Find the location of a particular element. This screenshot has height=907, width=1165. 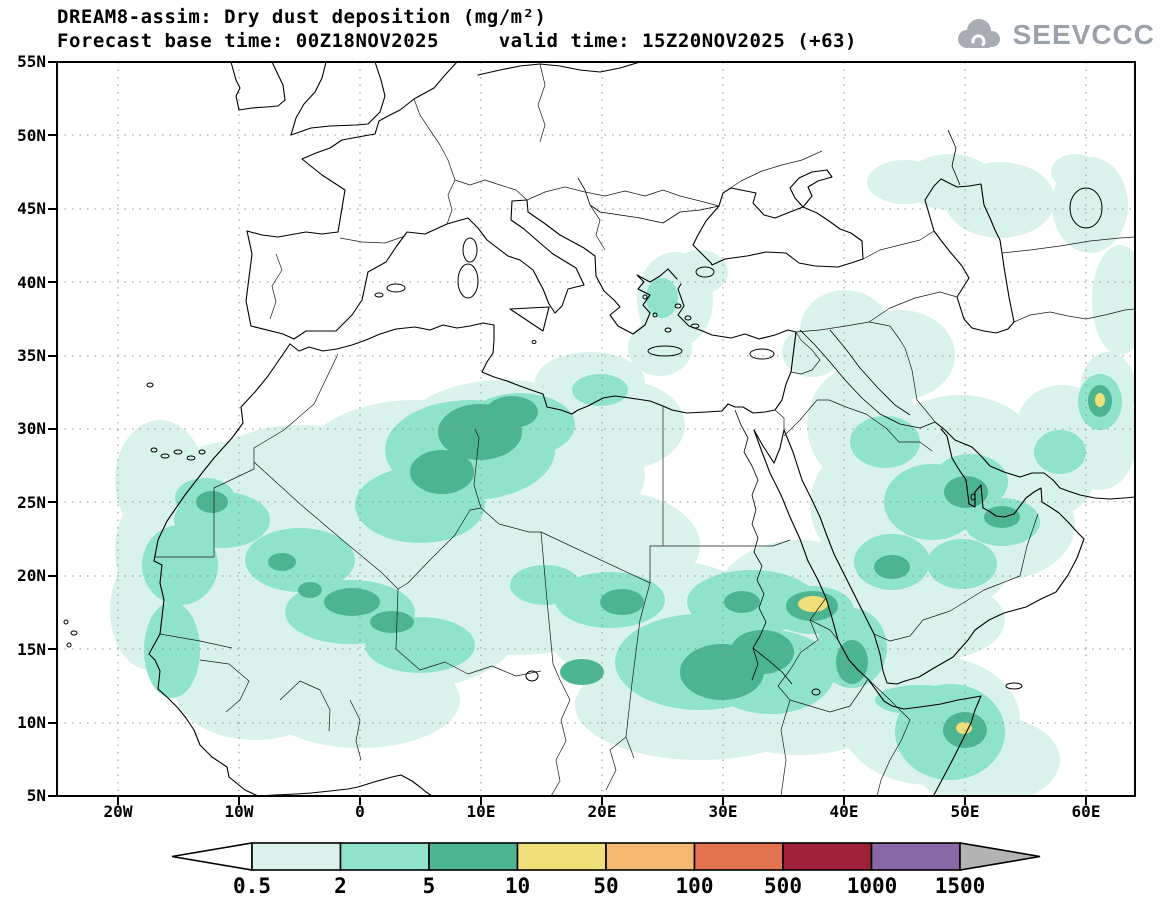

x-tick-label: 30E is located at coordinates (723, 811).